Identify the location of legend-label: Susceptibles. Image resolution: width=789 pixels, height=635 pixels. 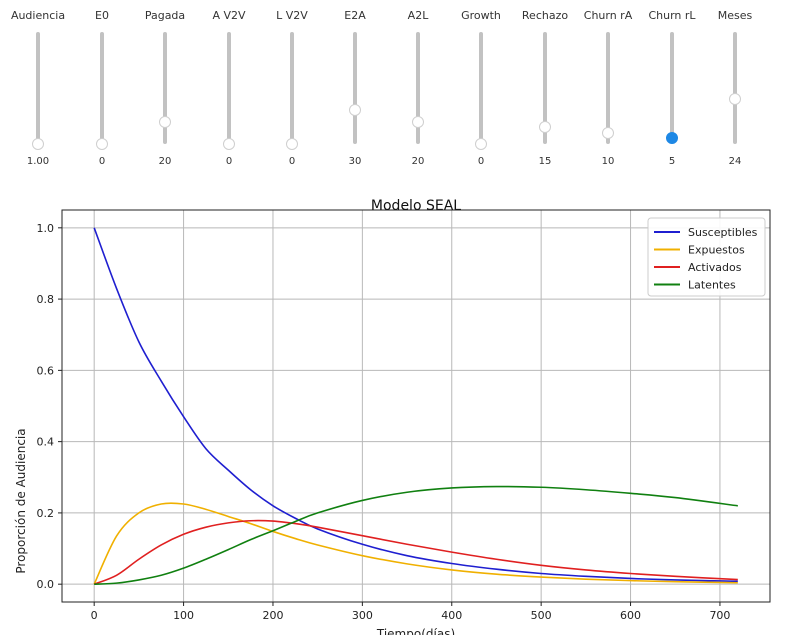
(723, 232).